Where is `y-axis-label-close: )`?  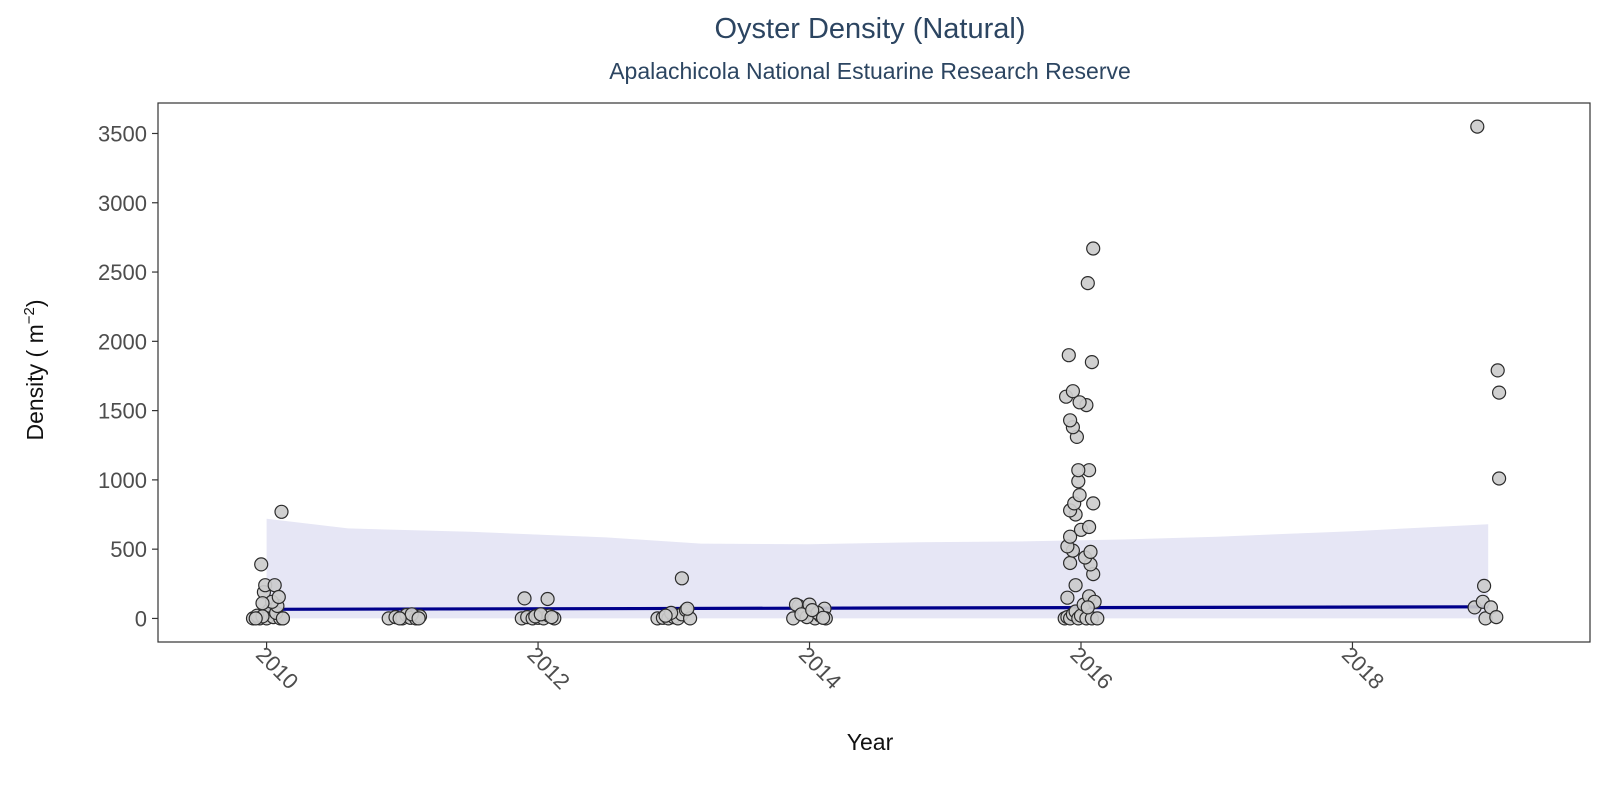 y-axis-label-close: ) is located at coordinates (35, 303).